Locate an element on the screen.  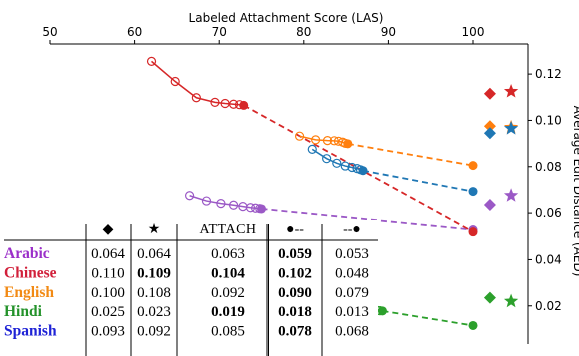
table-cell: 0.059 is located at coordinates (295, 254).